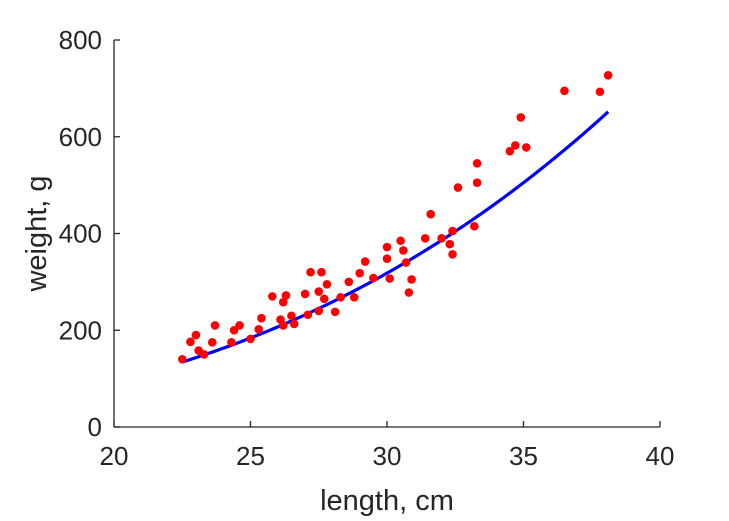 The width and height of the screenshot is (729, 521). Describe the element at coordinates (114, 456) in the screenshot. I see `x-tick-label: 20` at that location.